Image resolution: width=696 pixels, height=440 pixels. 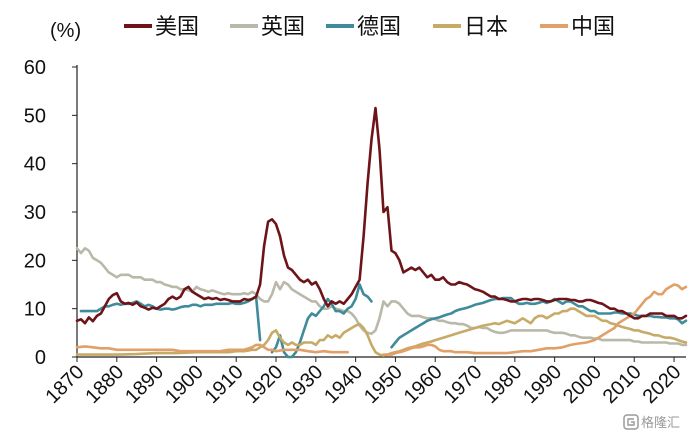 I want to click on y-tick-label: 30, so click(x=35, y=213).